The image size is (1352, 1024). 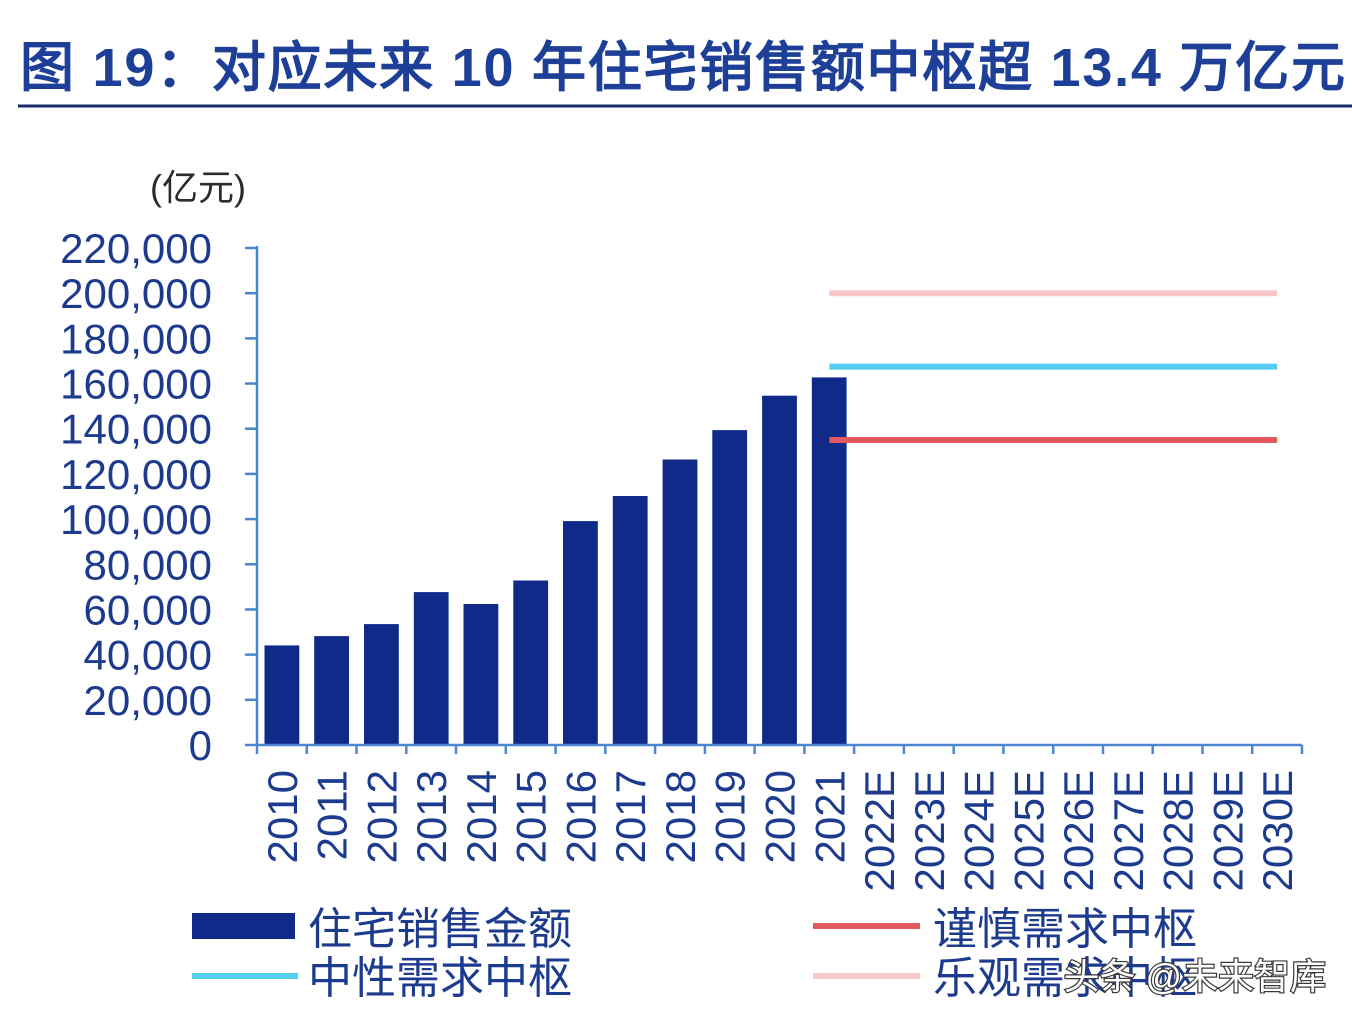 I want to click on legend: 住宅销售金额 谨慎需求中枢 中性需求中枢 乐观需求中枢, so click(x=694, y=954).